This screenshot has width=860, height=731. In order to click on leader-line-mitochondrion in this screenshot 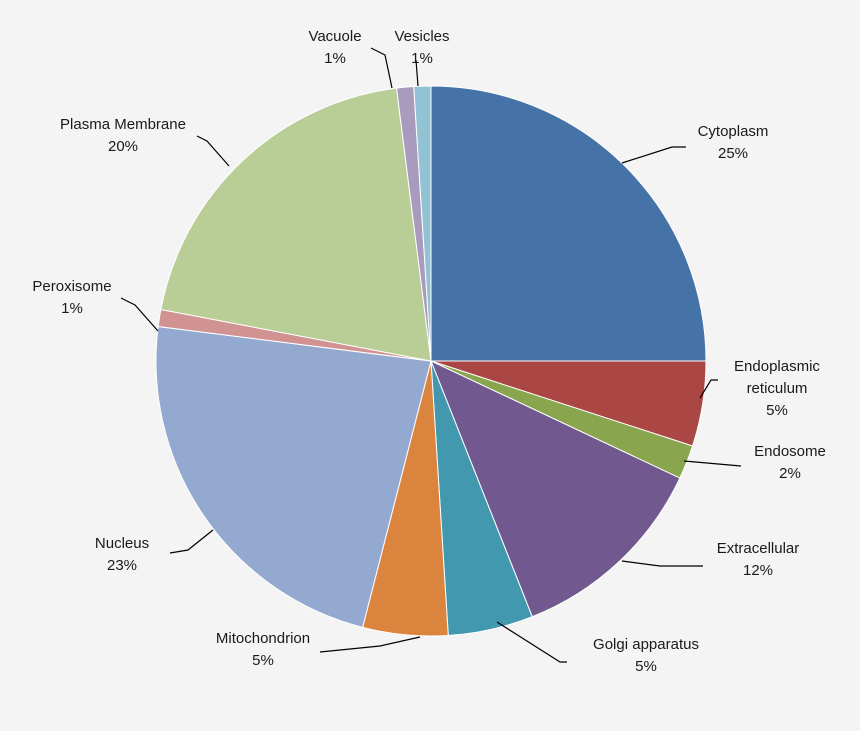, I will do `click(370, 644)`.